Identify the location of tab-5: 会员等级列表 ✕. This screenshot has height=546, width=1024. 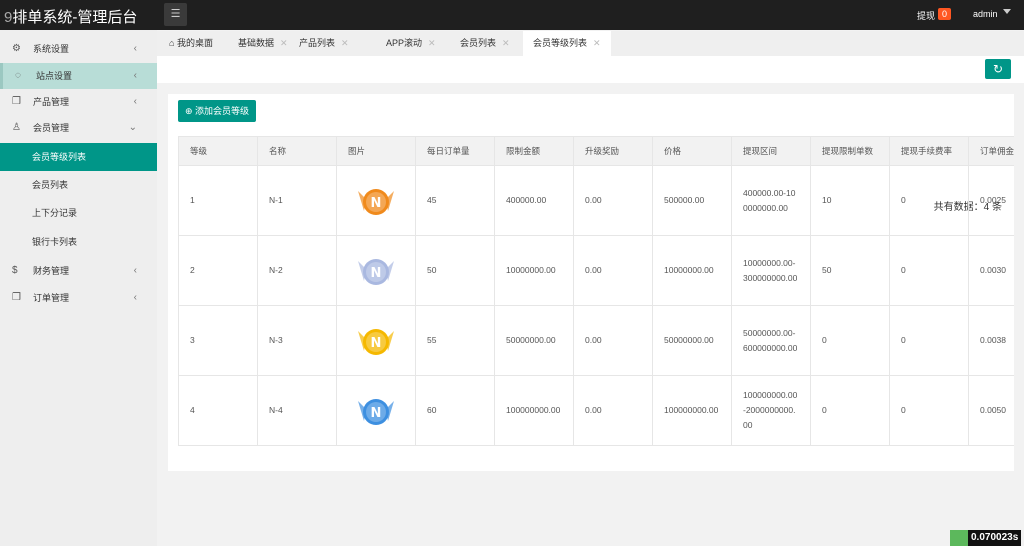
(567, 43).